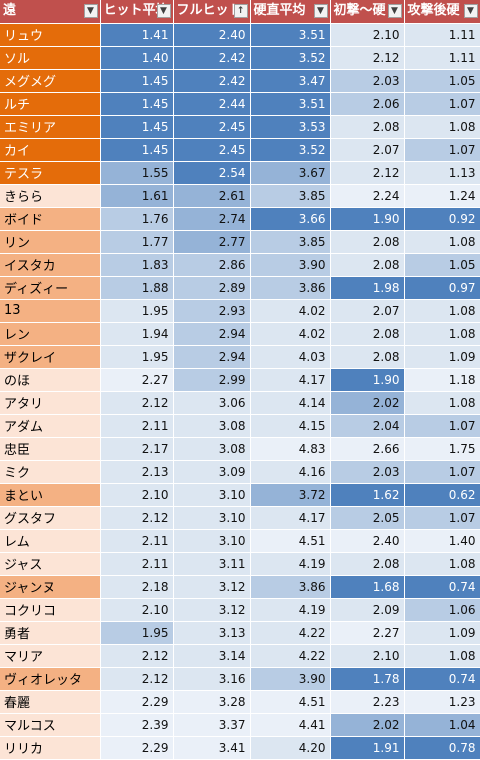  Describe the element at coordinates (50, 357) in the screenshot. I see `character-name-cell: ザクレイ` at that location.